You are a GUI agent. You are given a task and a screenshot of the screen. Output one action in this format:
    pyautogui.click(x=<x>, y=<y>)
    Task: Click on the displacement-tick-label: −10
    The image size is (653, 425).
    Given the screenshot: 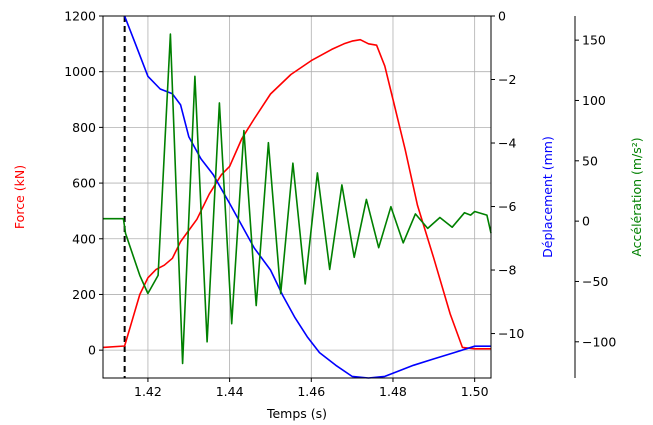 What is the action you would take?
    pyautogui.click(x=511, y=333)
    